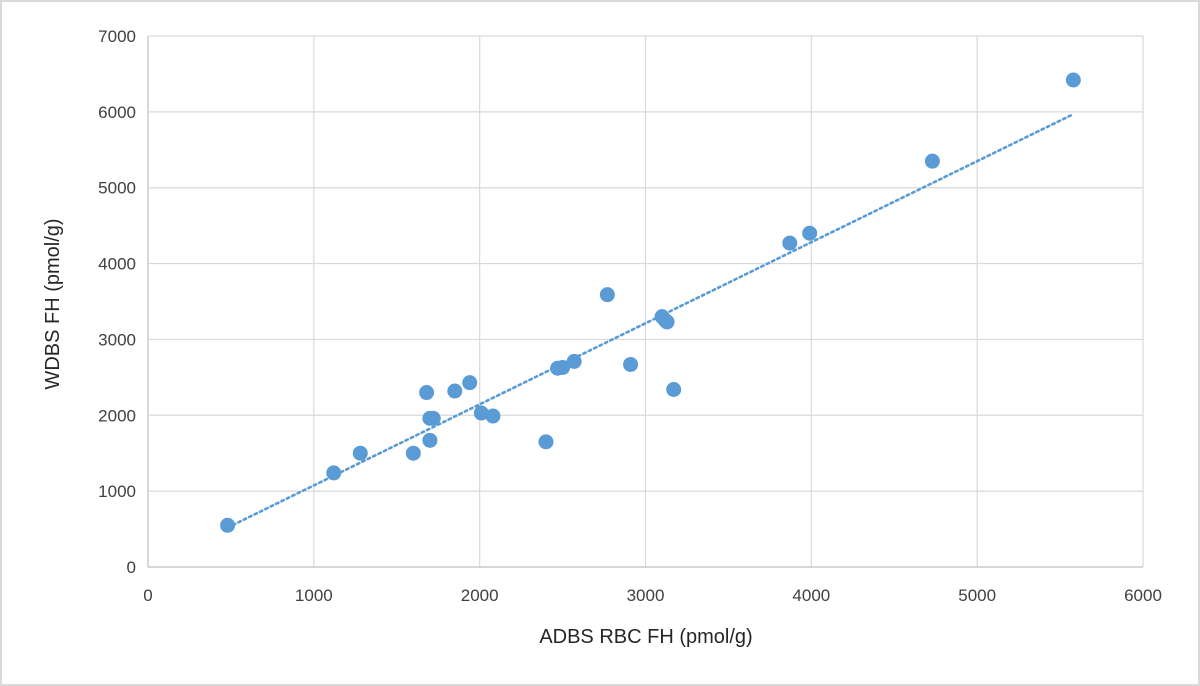 Image resolution: width=1200 pixels, height=686 pixels. Describe the element at coordinates (314, 595) in the screenshot. I see `x-tick-label-1000: 1000` at that location.